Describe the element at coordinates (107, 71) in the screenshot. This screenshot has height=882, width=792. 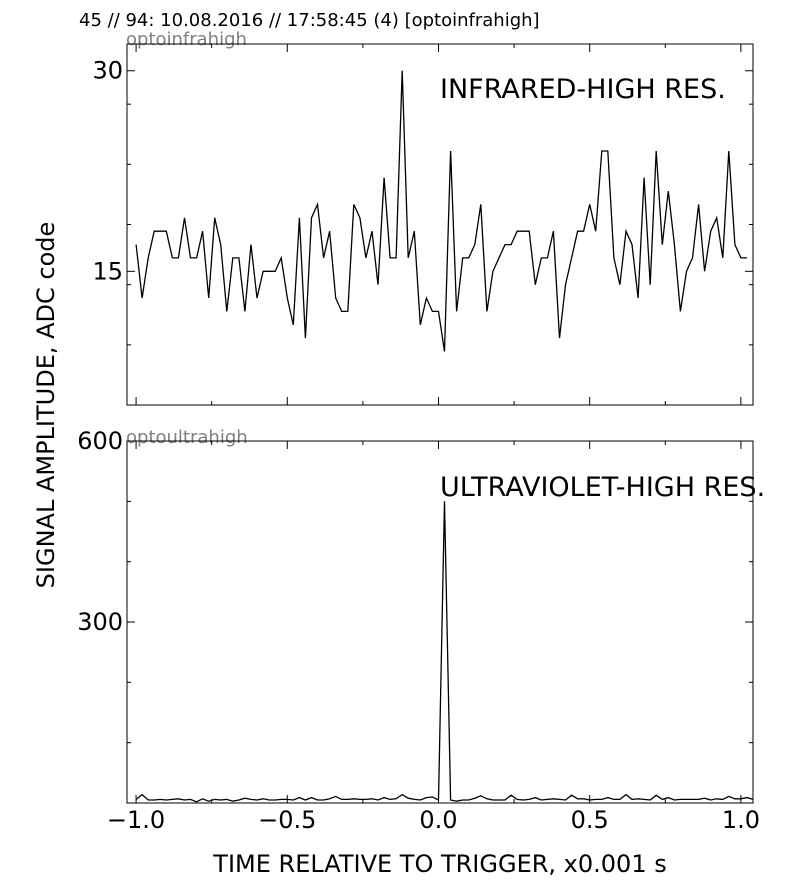
I see `y-tick-label: 30` at that location.